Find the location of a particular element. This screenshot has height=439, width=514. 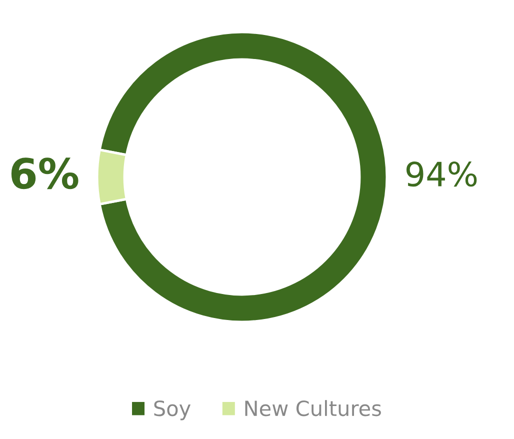

legend-label: Soy is located at coordinates (172, 410).